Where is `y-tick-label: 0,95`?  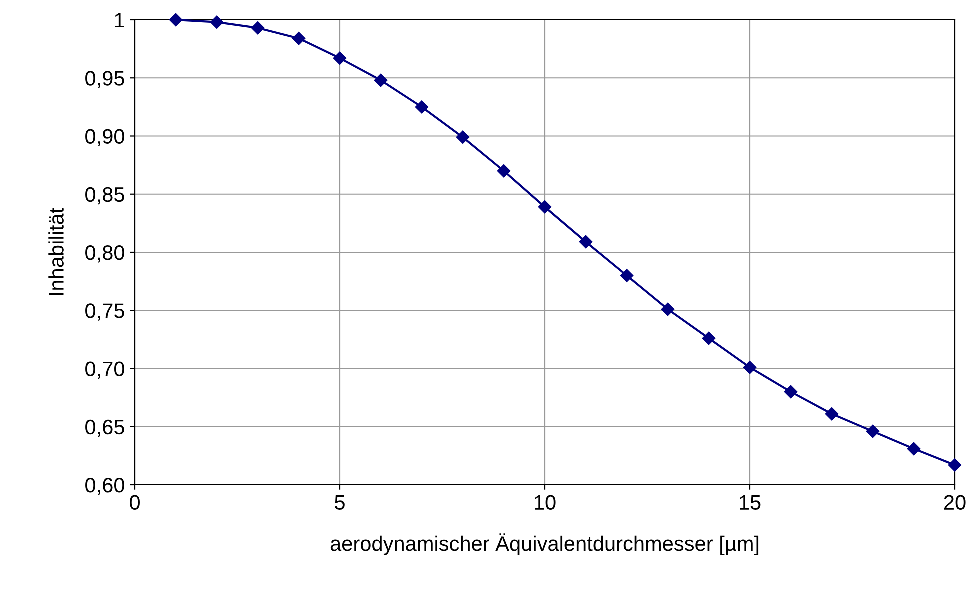
y-tick-label: 0,95 is located at coordinates (105, 79).